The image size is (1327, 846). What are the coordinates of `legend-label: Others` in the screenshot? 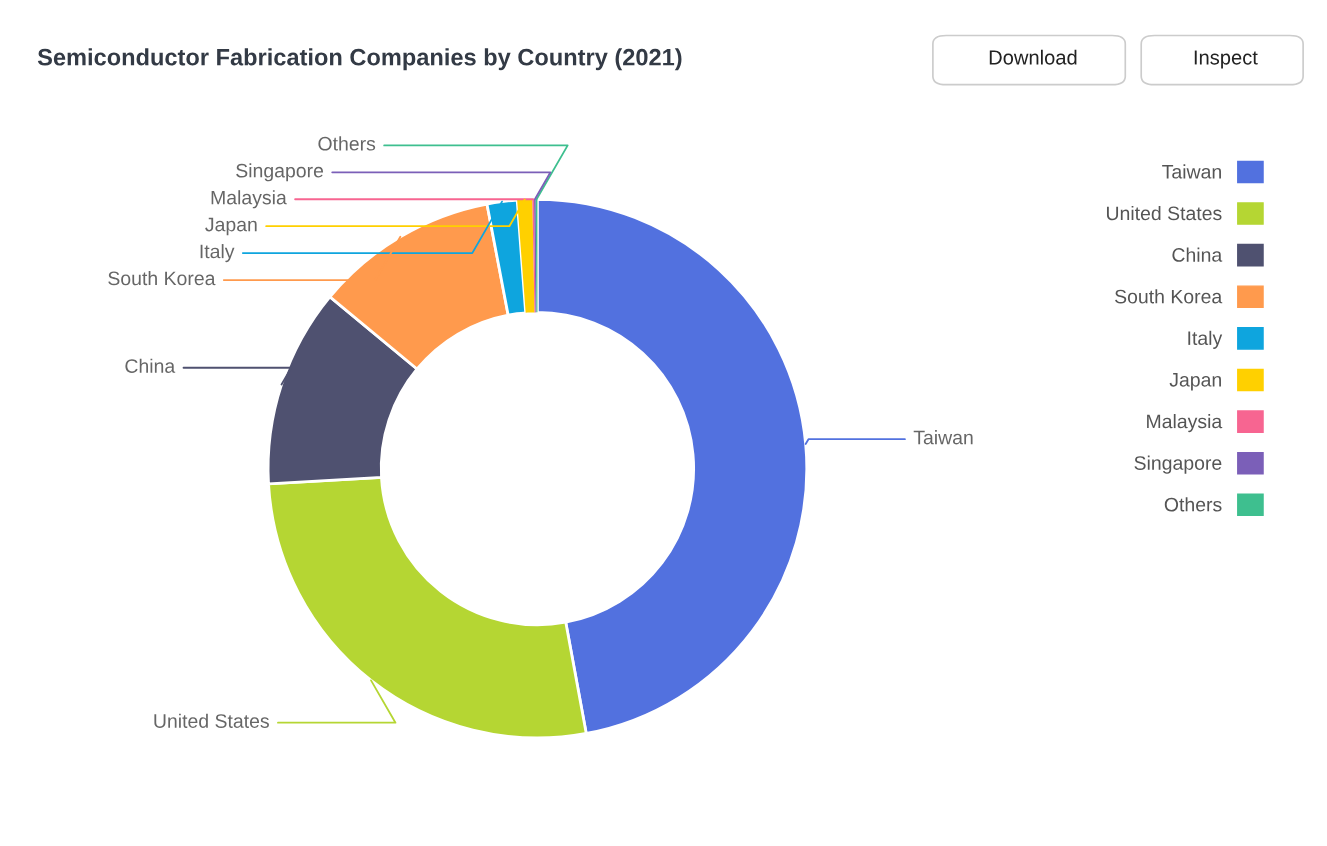 It's located at (1193, 504).